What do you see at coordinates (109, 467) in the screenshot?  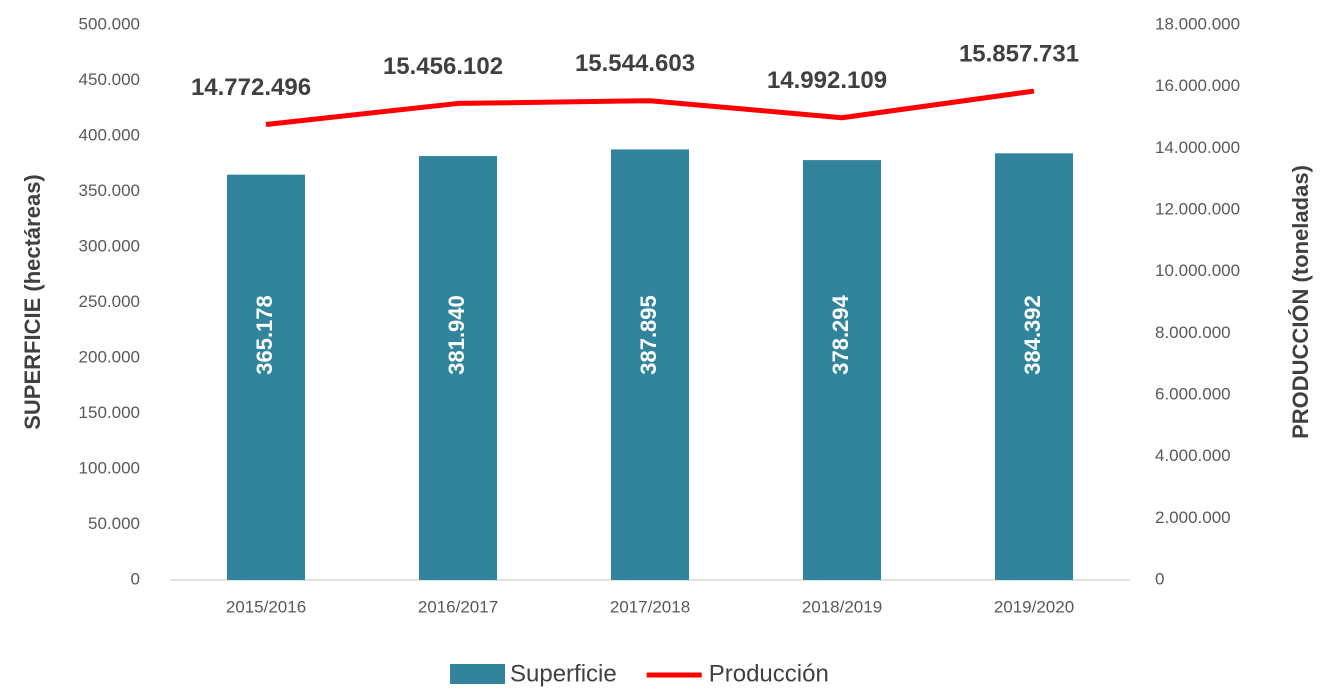 I see `yticks-label: 100.000` at bounding box center [109, 467].